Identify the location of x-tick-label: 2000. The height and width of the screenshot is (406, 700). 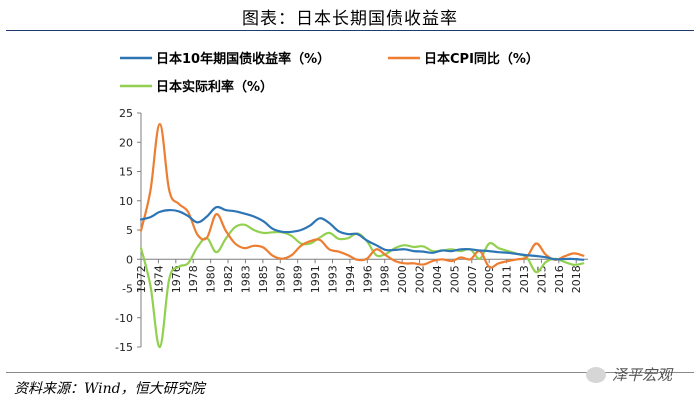
(402, 279).